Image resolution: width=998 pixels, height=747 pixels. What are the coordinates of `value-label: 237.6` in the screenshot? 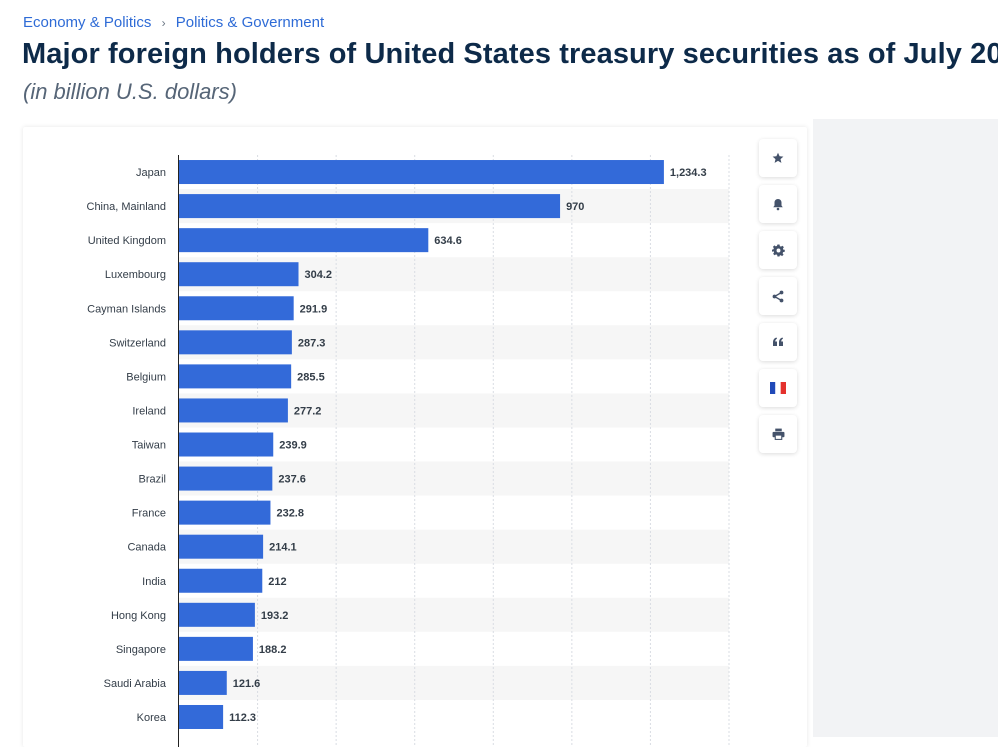 It's located at (292, 480).